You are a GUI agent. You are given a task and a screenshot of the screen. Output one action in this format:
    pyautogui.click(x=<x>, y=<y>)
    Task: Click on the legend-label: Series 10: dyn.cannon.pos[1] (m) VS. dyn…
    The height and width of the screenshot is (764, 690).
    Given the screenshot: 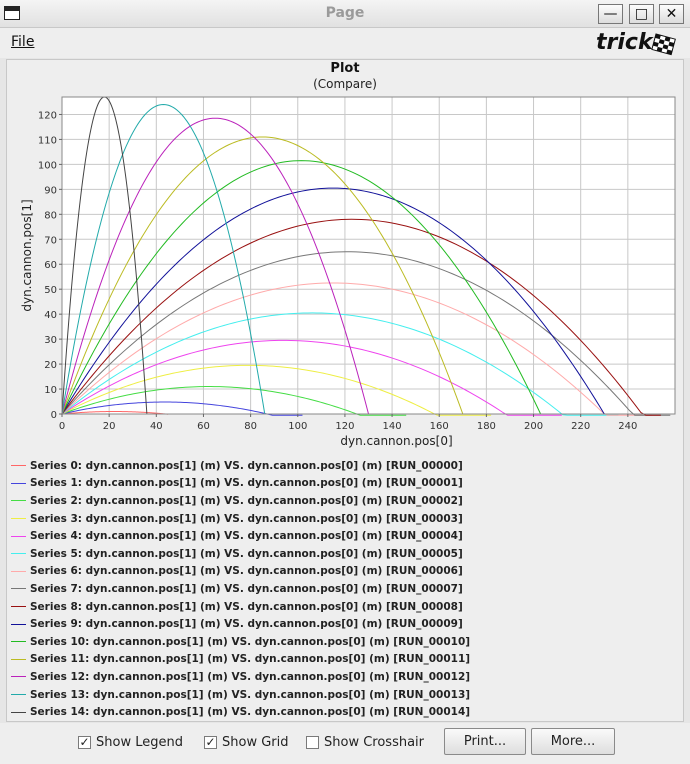 What is the action you would take?
    pyautogui.click(x=250, y=641)
    